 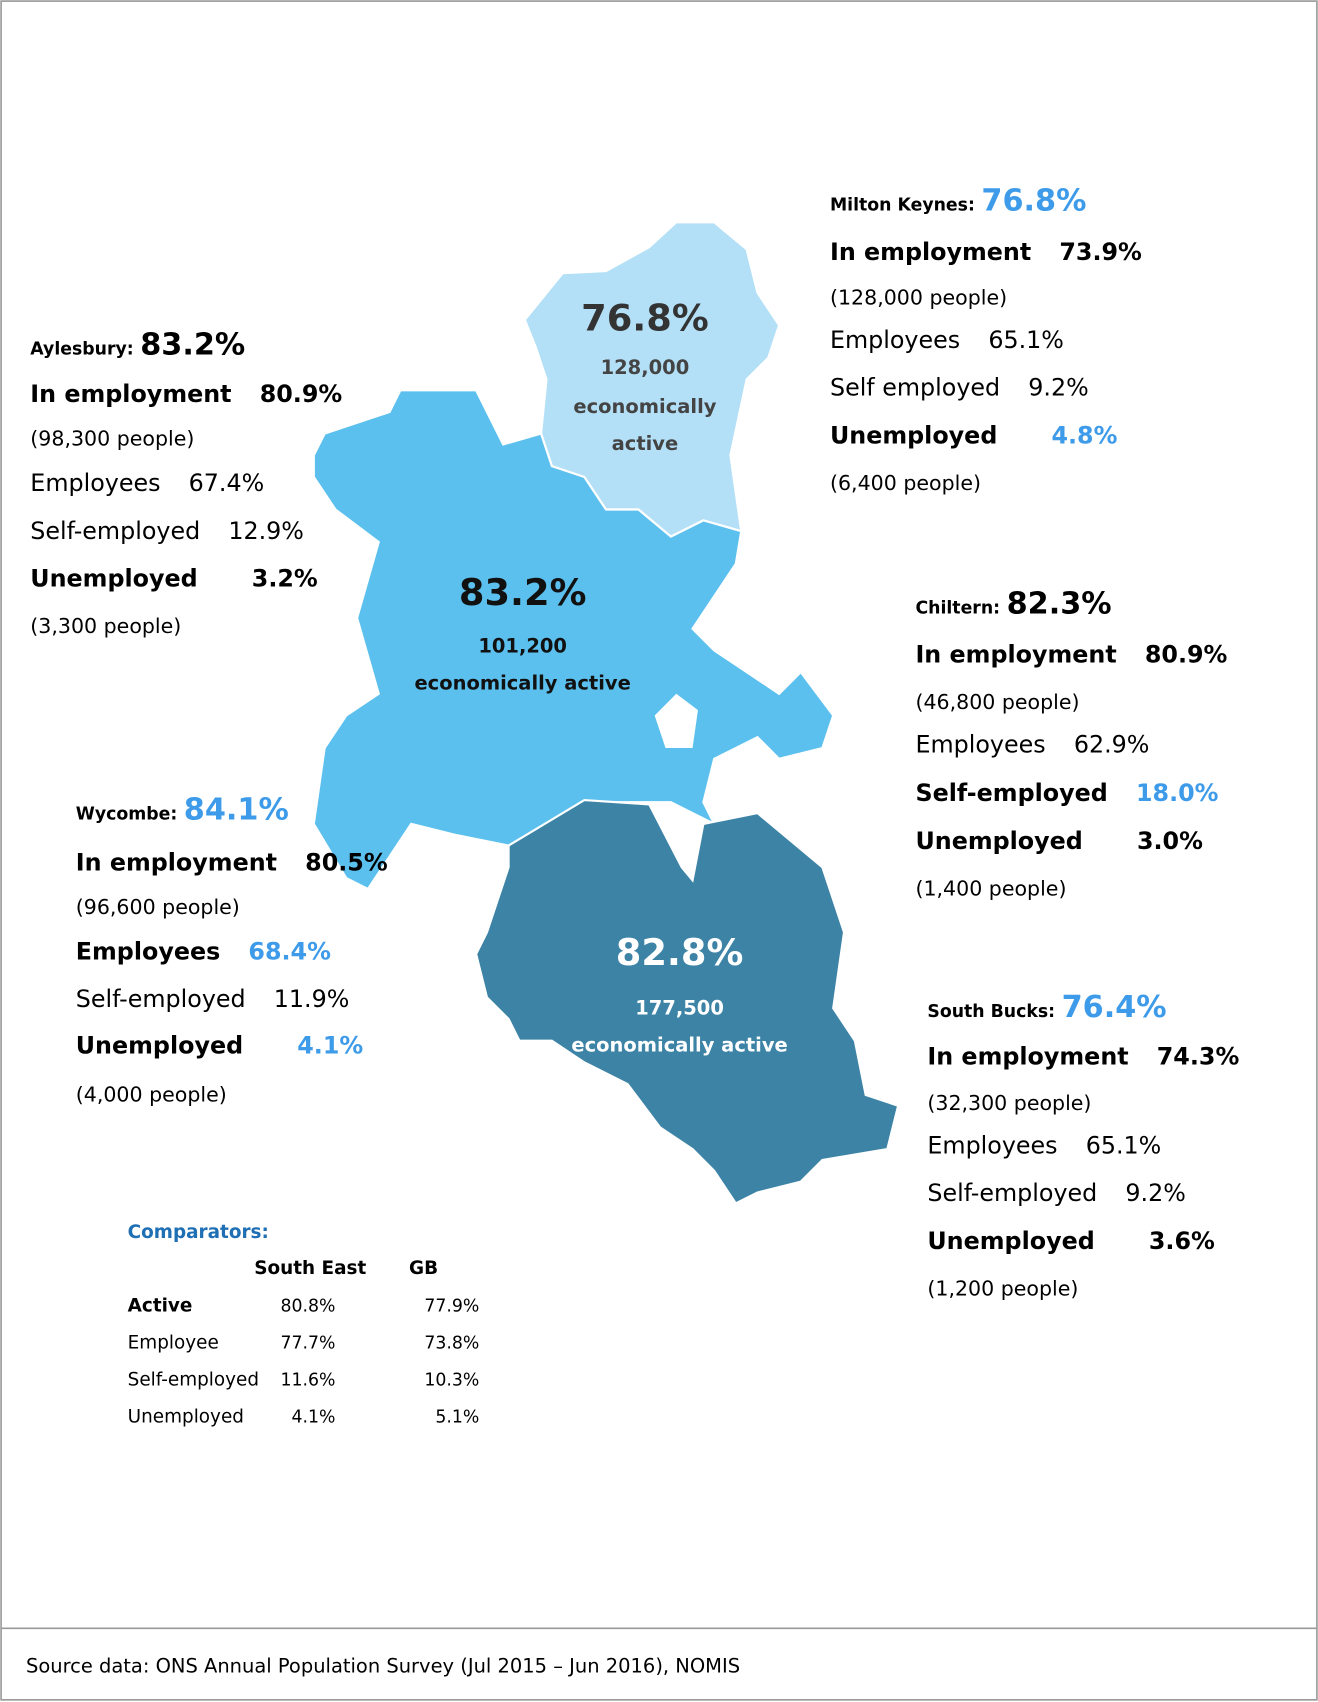 I want to click on line-label: Self employed, so click(x=915, y=388).